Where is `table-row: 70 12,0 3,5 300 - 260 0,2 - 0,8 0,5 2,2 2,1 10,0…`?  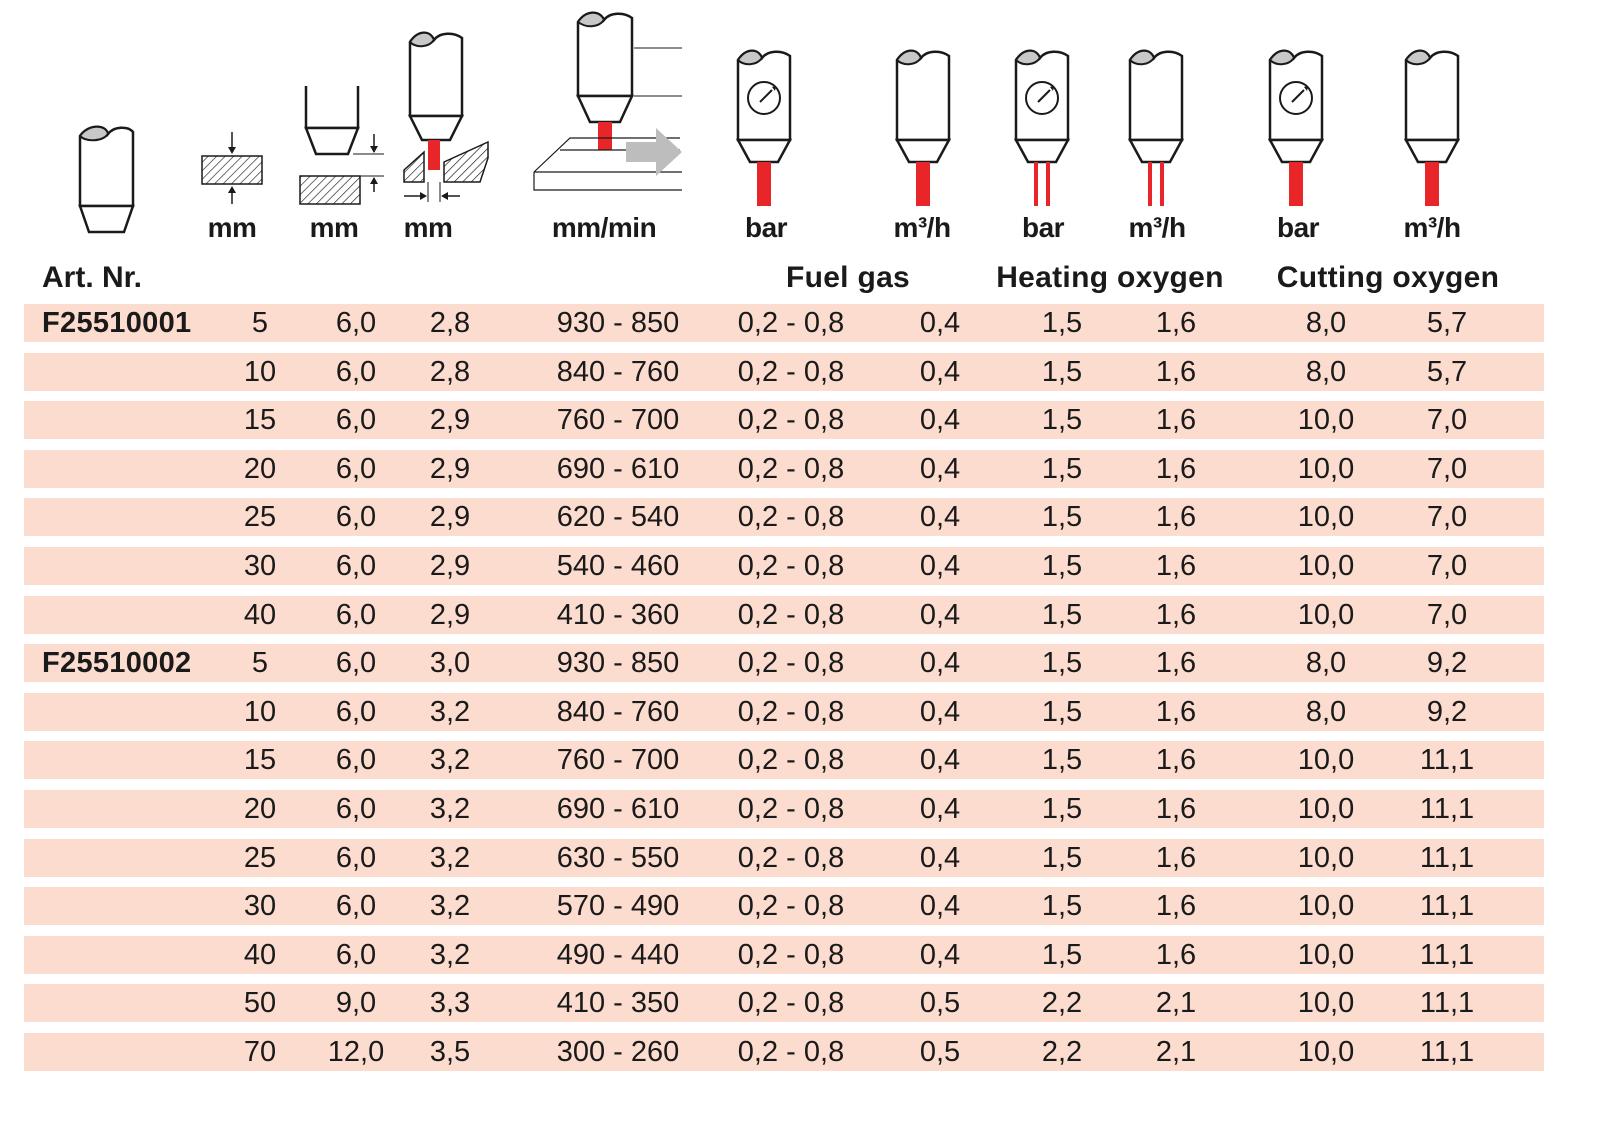 table-row: 70 12,0 3,5 300 - 260 0,2 - 0,8 0,5 2,2 2,1 10,0… is located at coordinates (784, 1052).